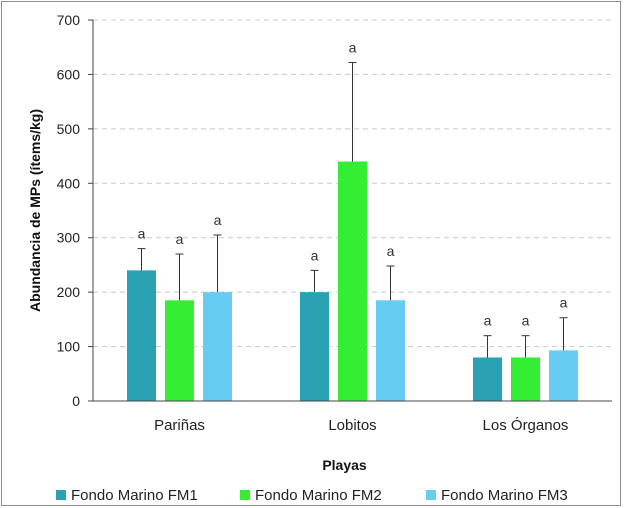  Describe the element at coordinates (318, 495) in the screenshot. I see `legend-label: Fondo Marino FM2` at that location.